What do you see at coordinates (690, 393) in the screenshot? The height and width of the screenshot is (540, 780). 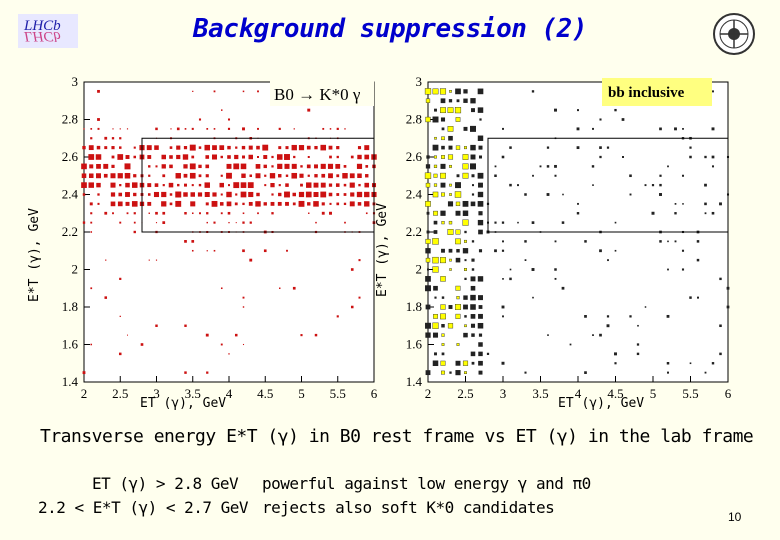 I see `x-tick-label: 5.5` at bounding box center [690, 393].